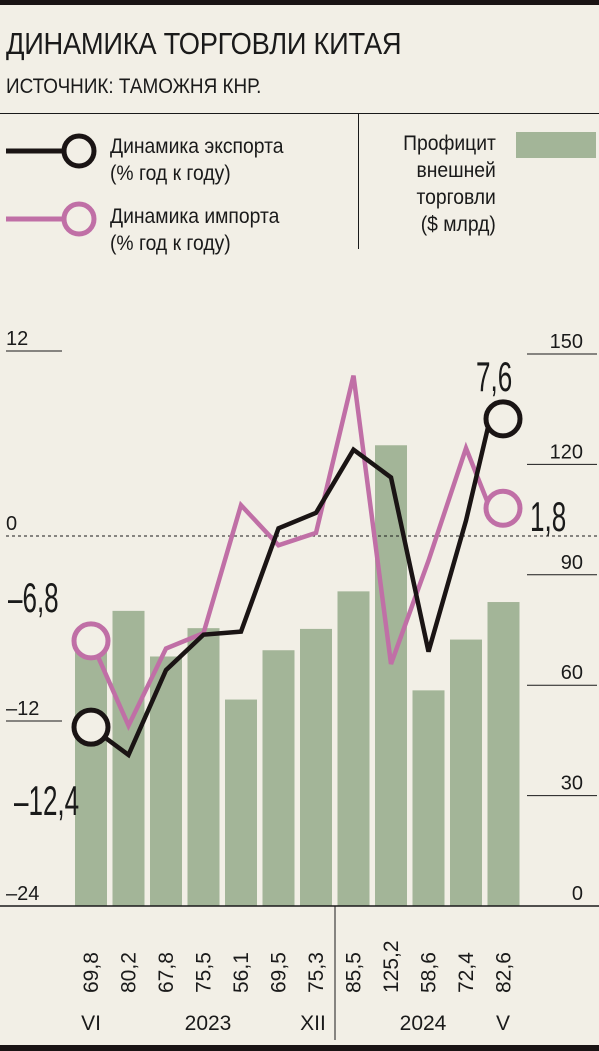 The width and height of the screenshot is (599, 1051). Describe the element at coordinates (11, 524) in the screenshot. I see `left-tick-label: 0` at that location.